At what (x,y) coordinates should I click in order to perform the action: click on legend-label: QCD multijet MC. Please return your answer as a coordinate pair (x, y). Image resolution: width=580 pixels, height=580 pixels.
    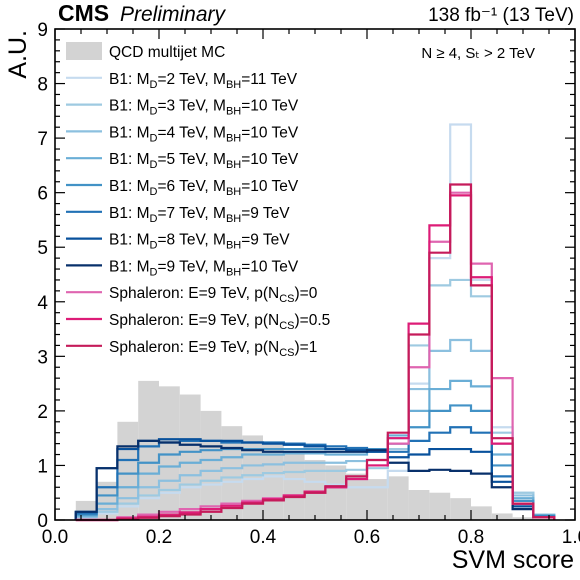
    Looking at the image, I should click on (167, 52).